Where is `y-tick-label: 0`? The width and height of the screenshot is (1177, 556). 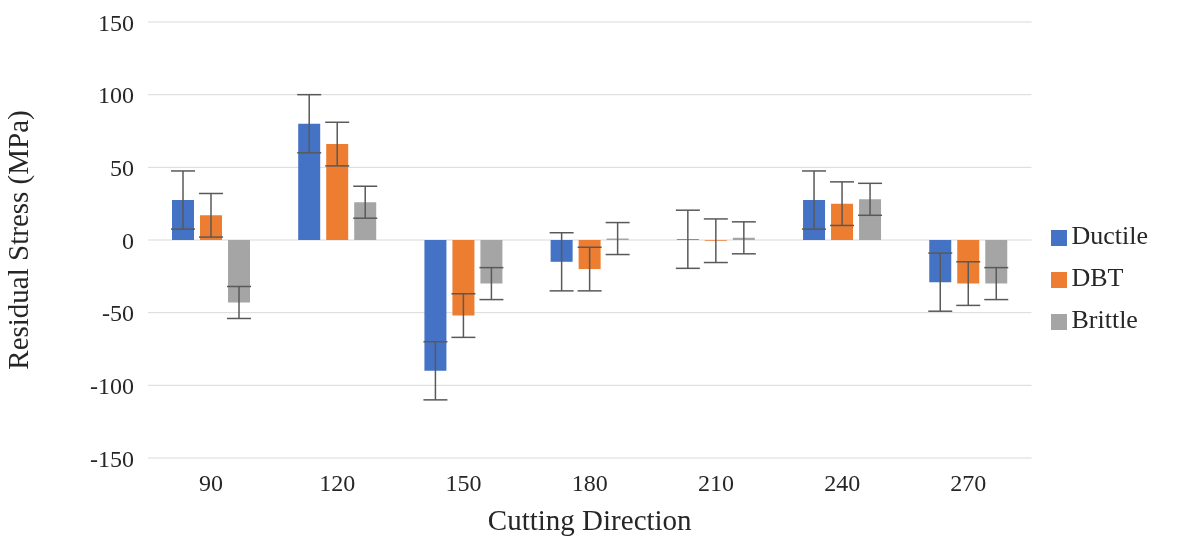 y-tick-label: 0 is located at coordinates (128, 240).